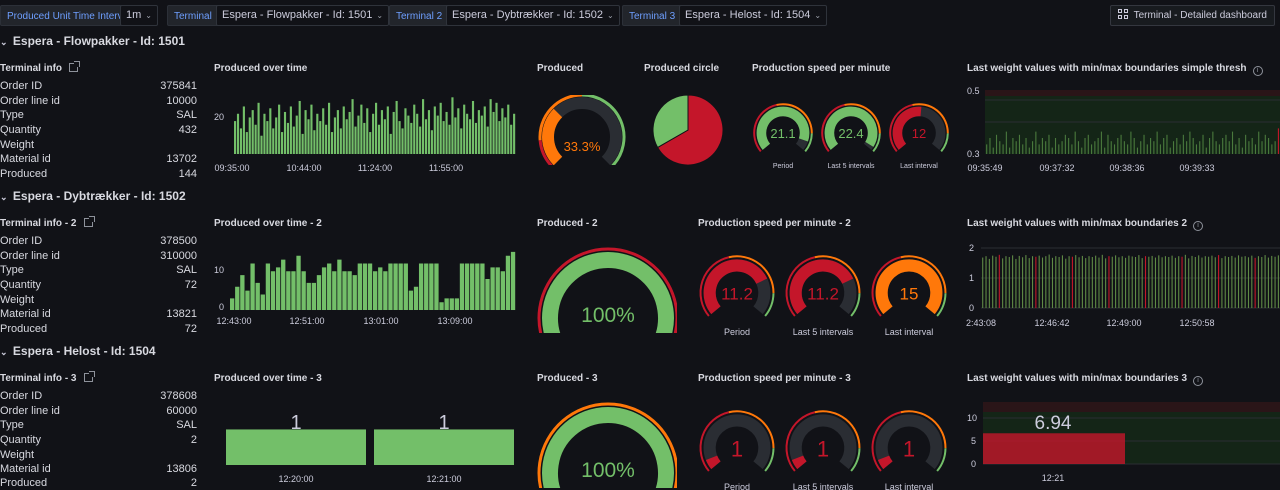  I want to click on terminal-3-select: Espera - Helost - Id: 1504 ⌄, so click(753, 15).